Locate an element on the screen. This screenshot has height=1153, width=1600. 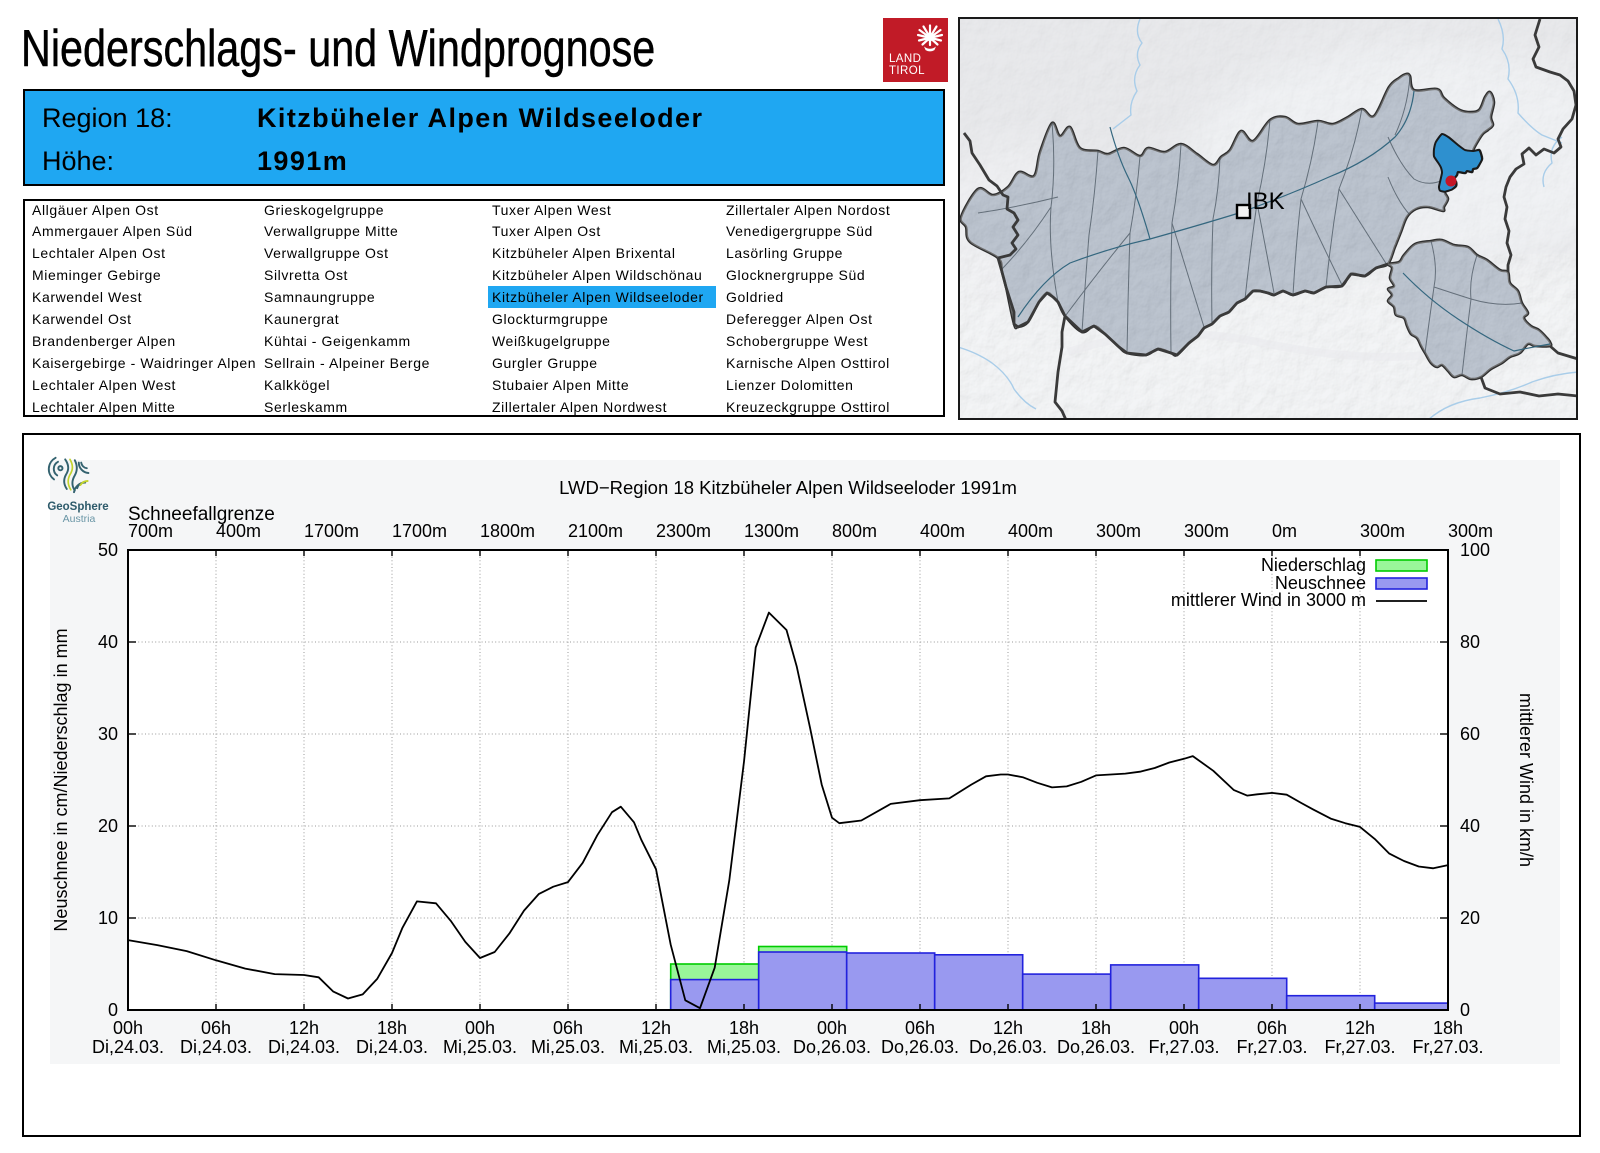
svg-text: 2300m is located at coordinates (683, 531).